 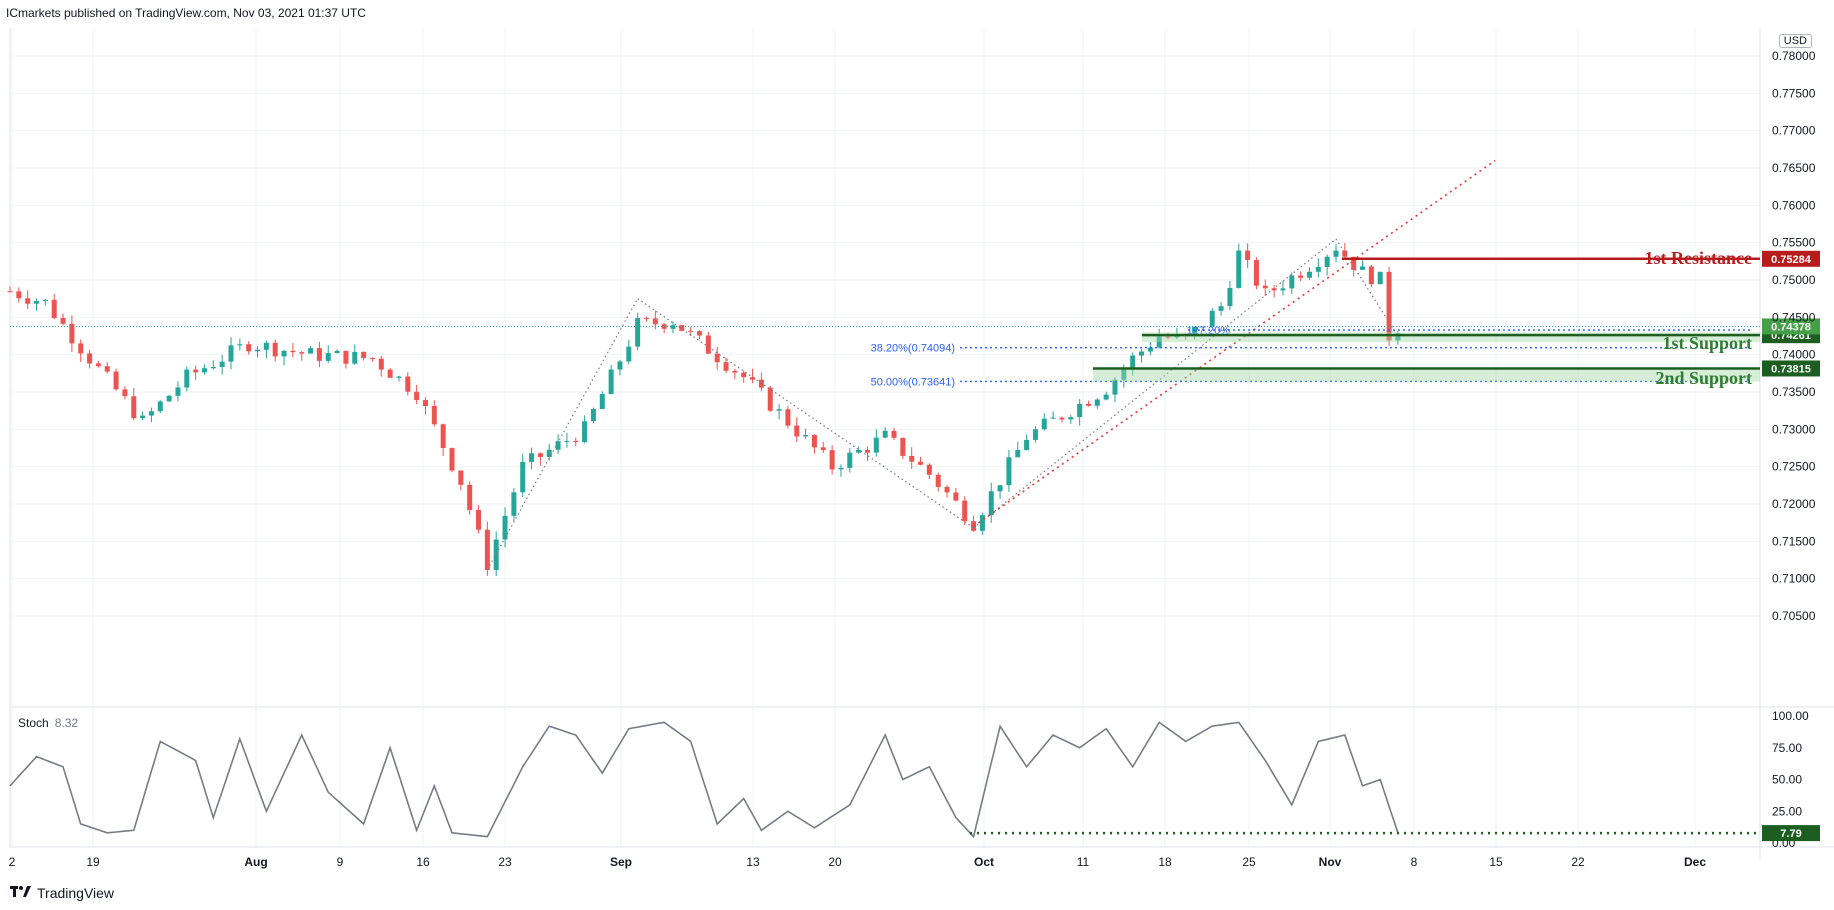 I want to click on time-tick-label: 15, so click(x=1496, y=862).